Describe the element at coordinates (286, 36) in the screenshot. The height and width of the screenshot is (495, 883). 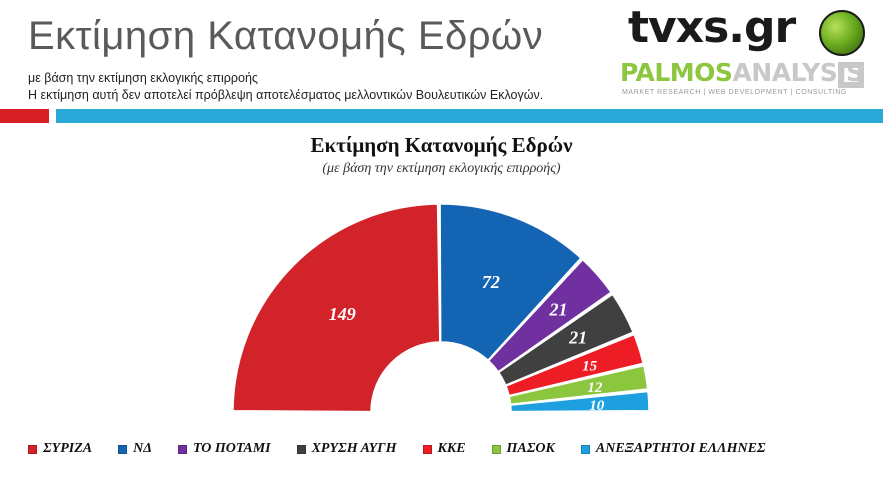
I see `page-title: Εκτίμηση Κατανομής Εδρών` at that location.